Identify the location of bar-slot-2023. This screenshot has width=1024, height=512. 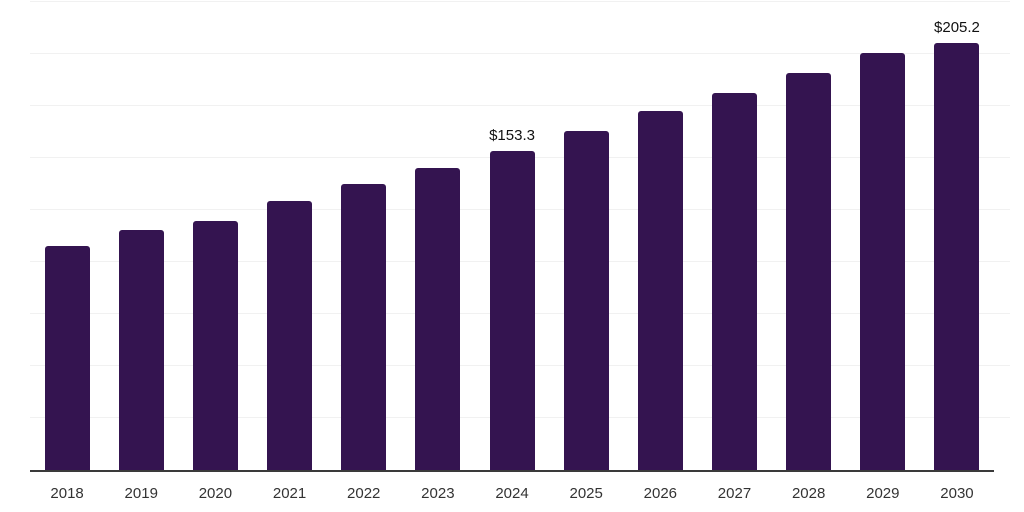
(438, 235).